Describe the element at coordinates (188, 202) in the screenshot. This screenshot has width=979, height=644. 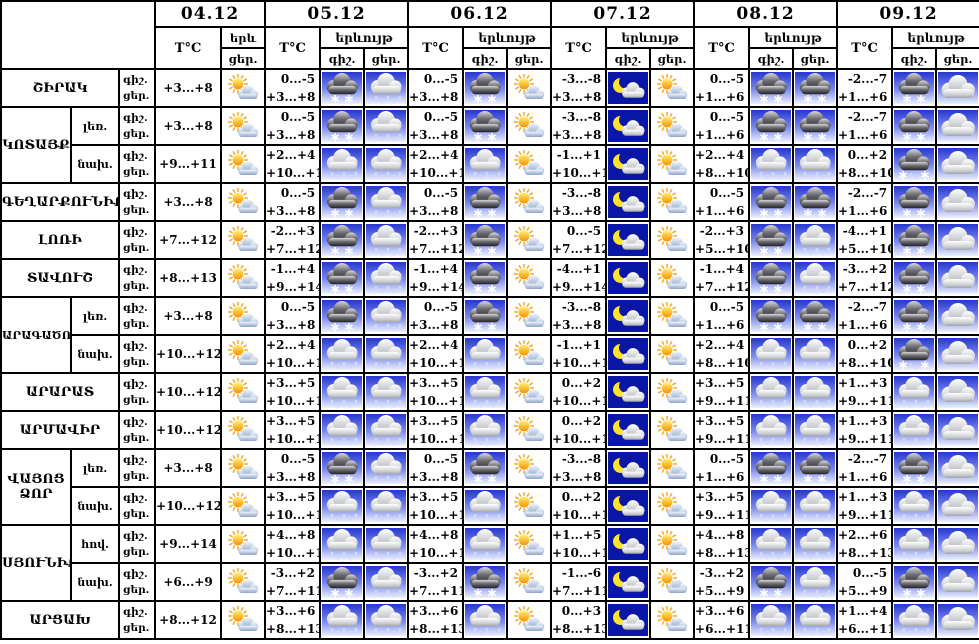
I see `temperature-cell: +3...+8` at that location.